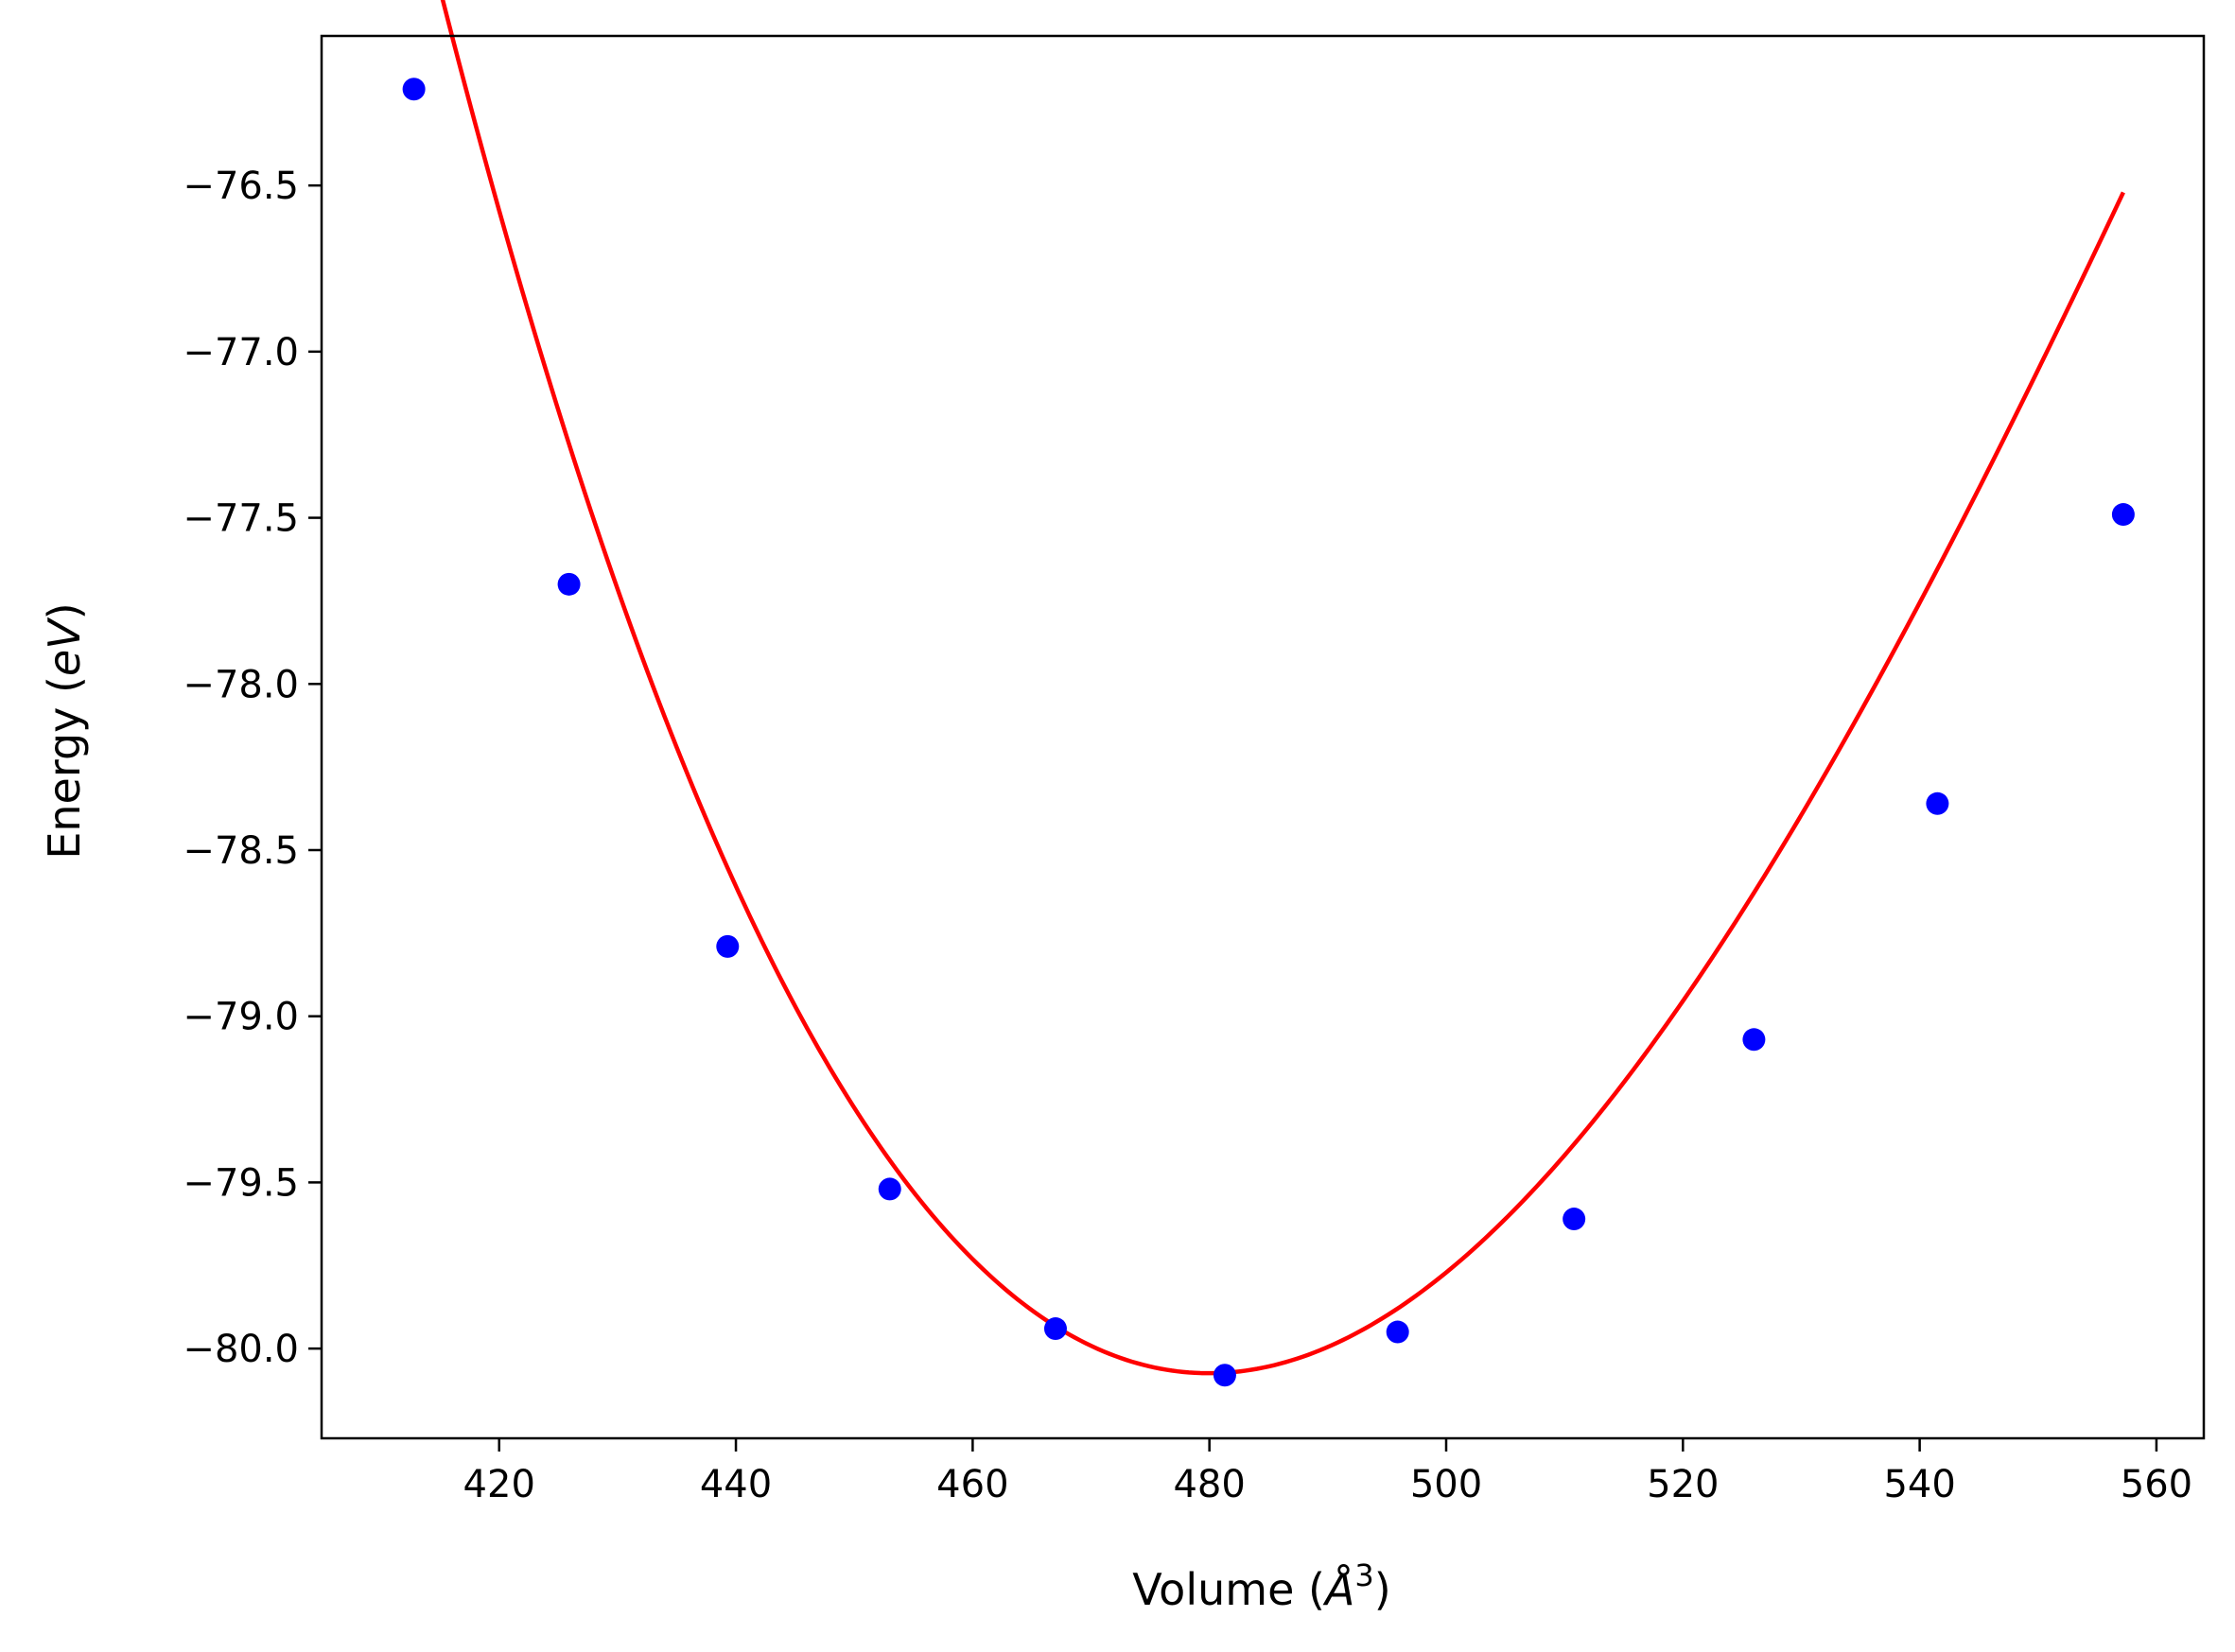 The image size is (2235, 1652). Describe the element at coordinates (1683, 1485) in the screenshot. I see `x-tick-label: 520` at that location.